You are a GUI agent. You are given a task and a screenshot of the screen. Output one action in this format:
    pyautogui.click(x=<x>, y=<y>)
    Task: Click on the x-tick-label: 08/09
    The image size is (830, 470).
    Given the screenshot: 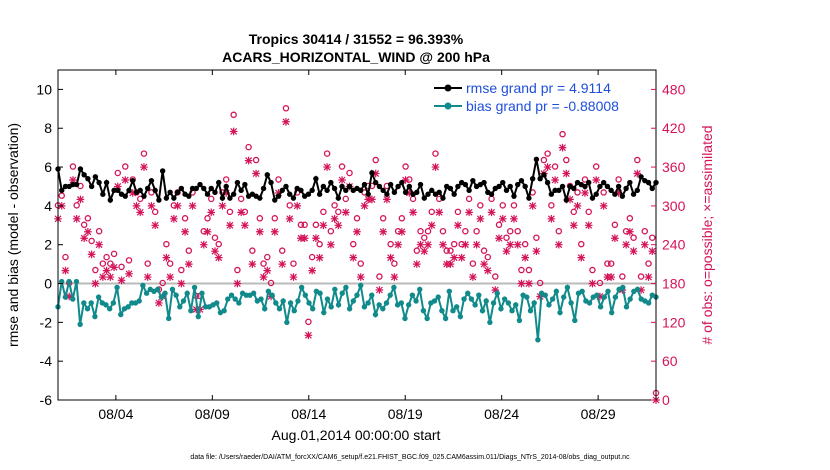 What is the action you would take?
    pyautogui.click(x=212, y=414)
    